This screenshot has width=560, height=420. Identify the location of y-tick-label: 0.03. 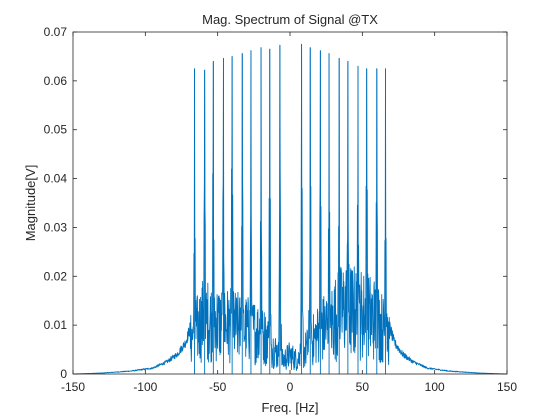
(56, 227).